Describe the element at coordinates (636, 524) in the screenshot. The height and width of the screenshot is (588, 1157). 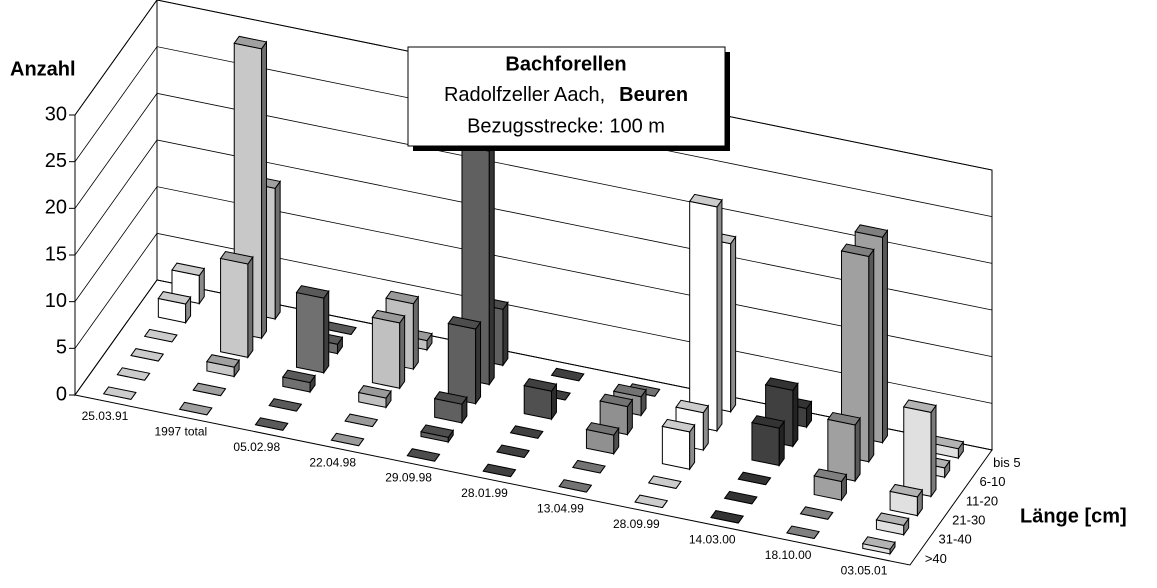
I see `x-tick-label: 28.09.99` at that location.